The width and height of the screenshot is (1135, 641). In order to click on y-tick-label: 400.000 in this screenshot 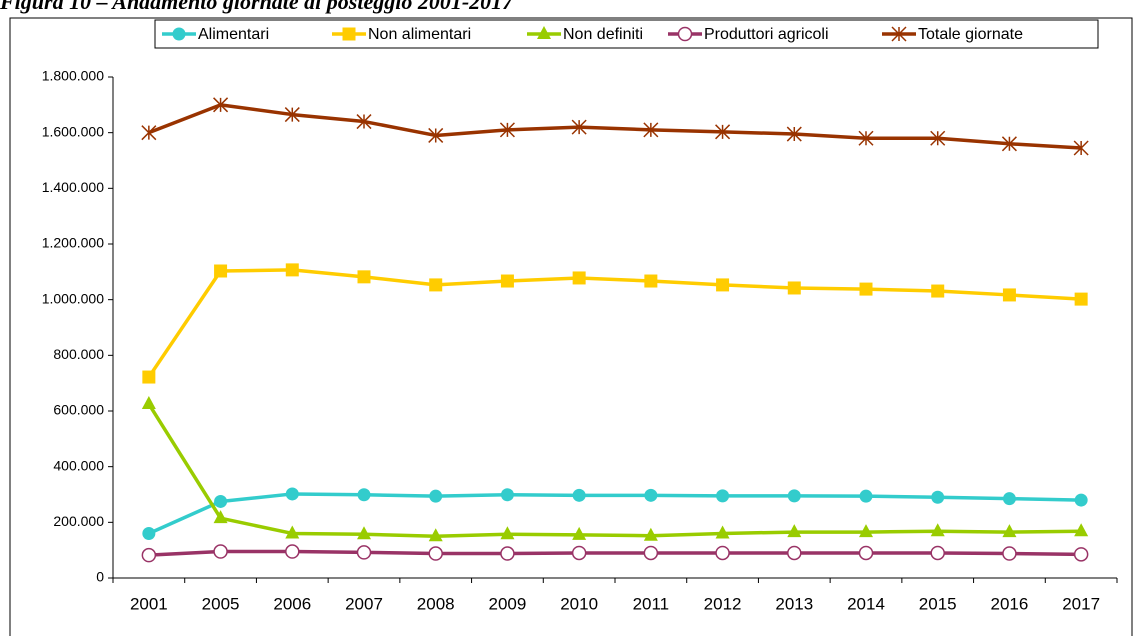, I will do `click(78, 465)`.